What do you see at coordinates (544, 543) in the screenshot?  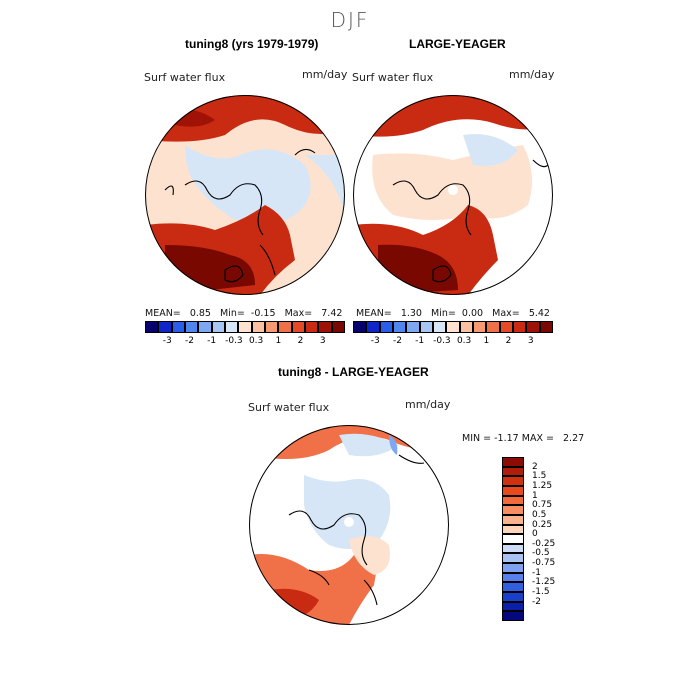 I see `colorbar-tick-label: -0.25` at bounding box center [544, 543].